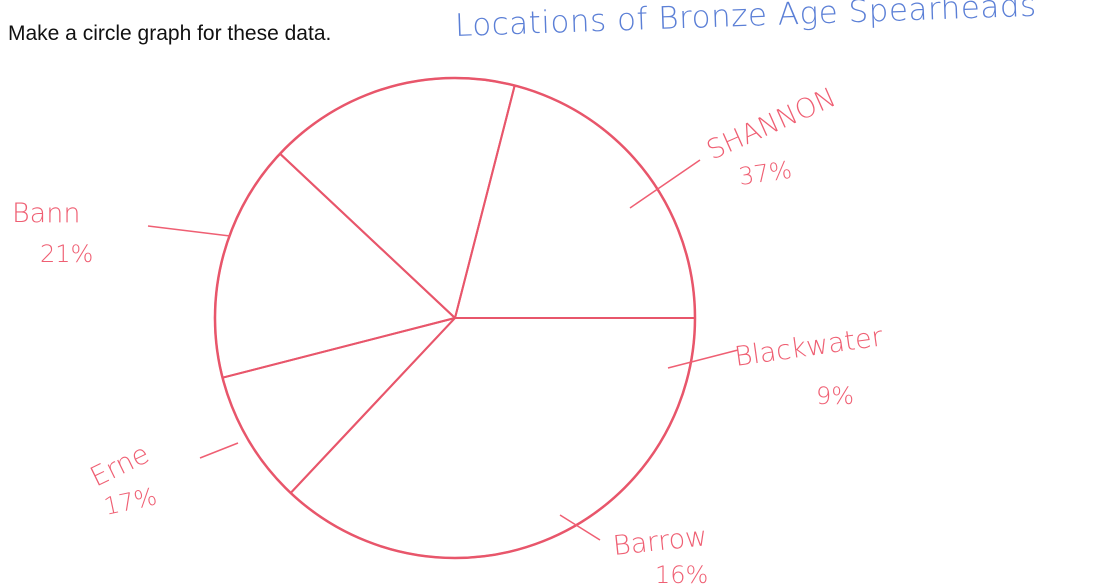 This screenshot has height=584, width=1096. I want to click on leader-line-bann, so click(189, 231).